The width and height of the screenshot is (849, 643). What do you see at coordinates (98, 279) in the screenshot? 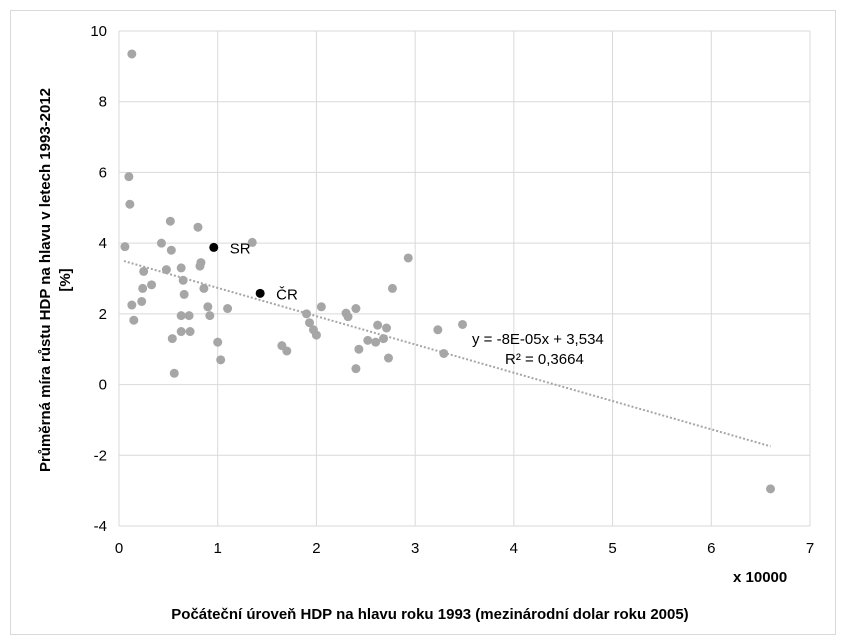
I see `y-tick-labels: -4 -2 0 2 4 6 8 10` at bounding box center [98, 279].